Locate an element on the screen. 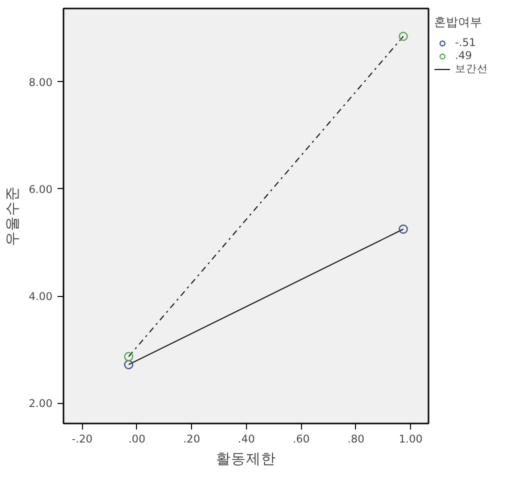 The height and width of the screenshot is (486, 515). x-tick-label: .40 is located at coordinates (247, 439).